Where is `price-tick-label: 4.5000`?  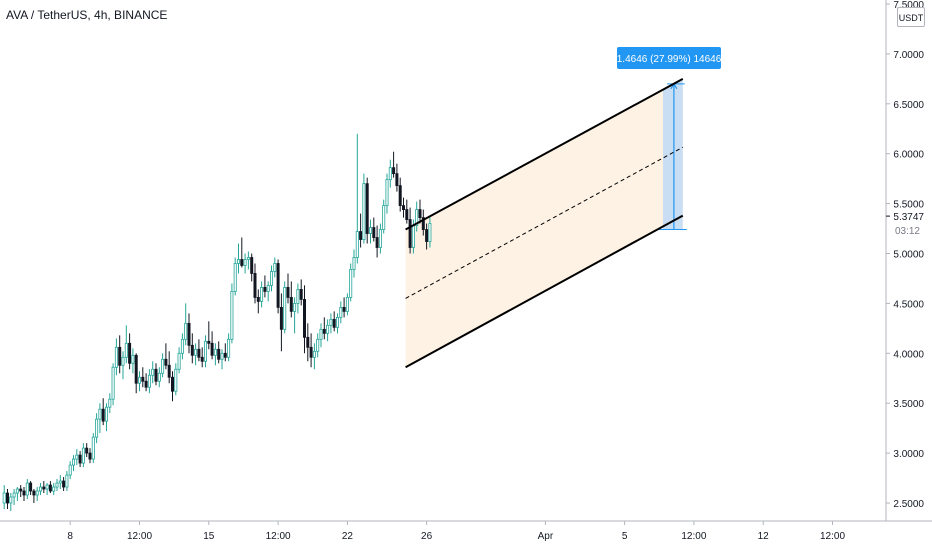 price-tick-label: 4.5000 is located at coordinates (908, 304).